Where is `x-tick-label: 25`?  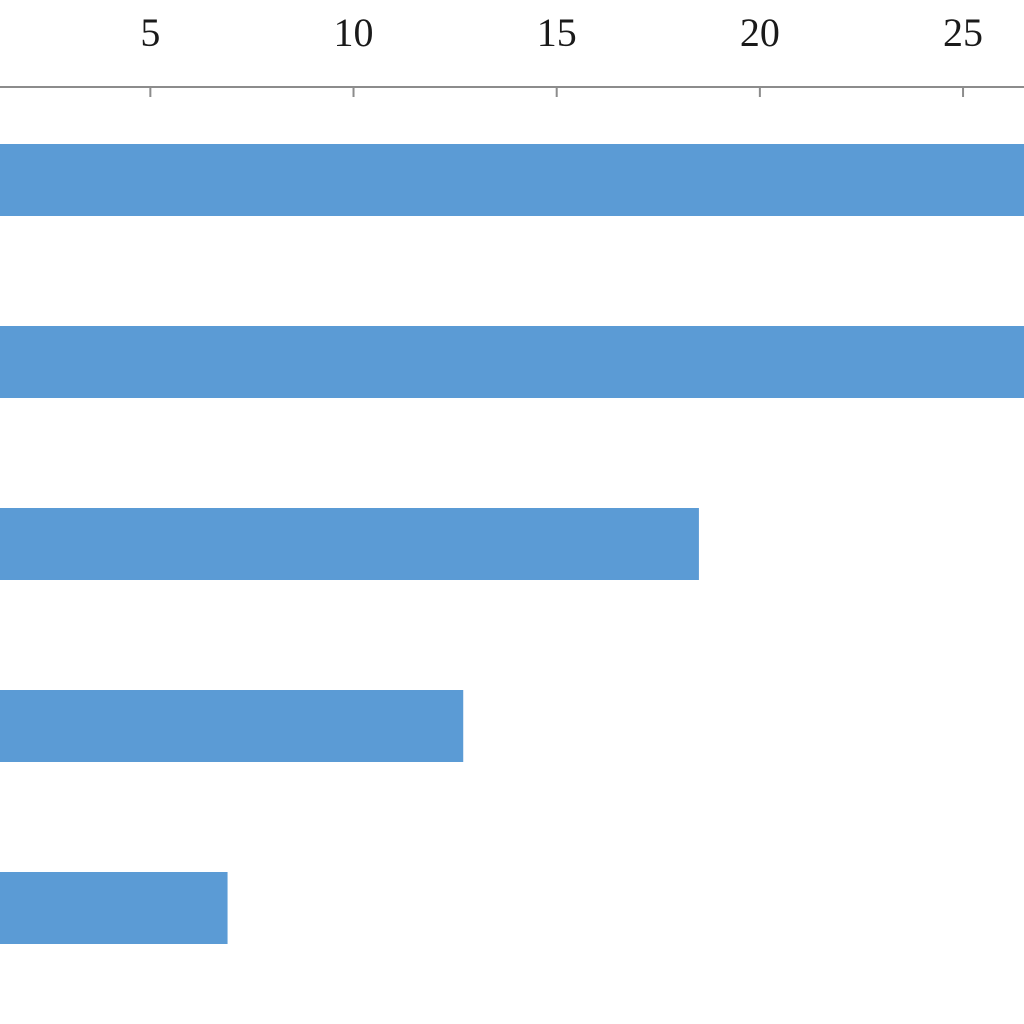 x-tick-label: 25 is located at coordinates (963, 32).